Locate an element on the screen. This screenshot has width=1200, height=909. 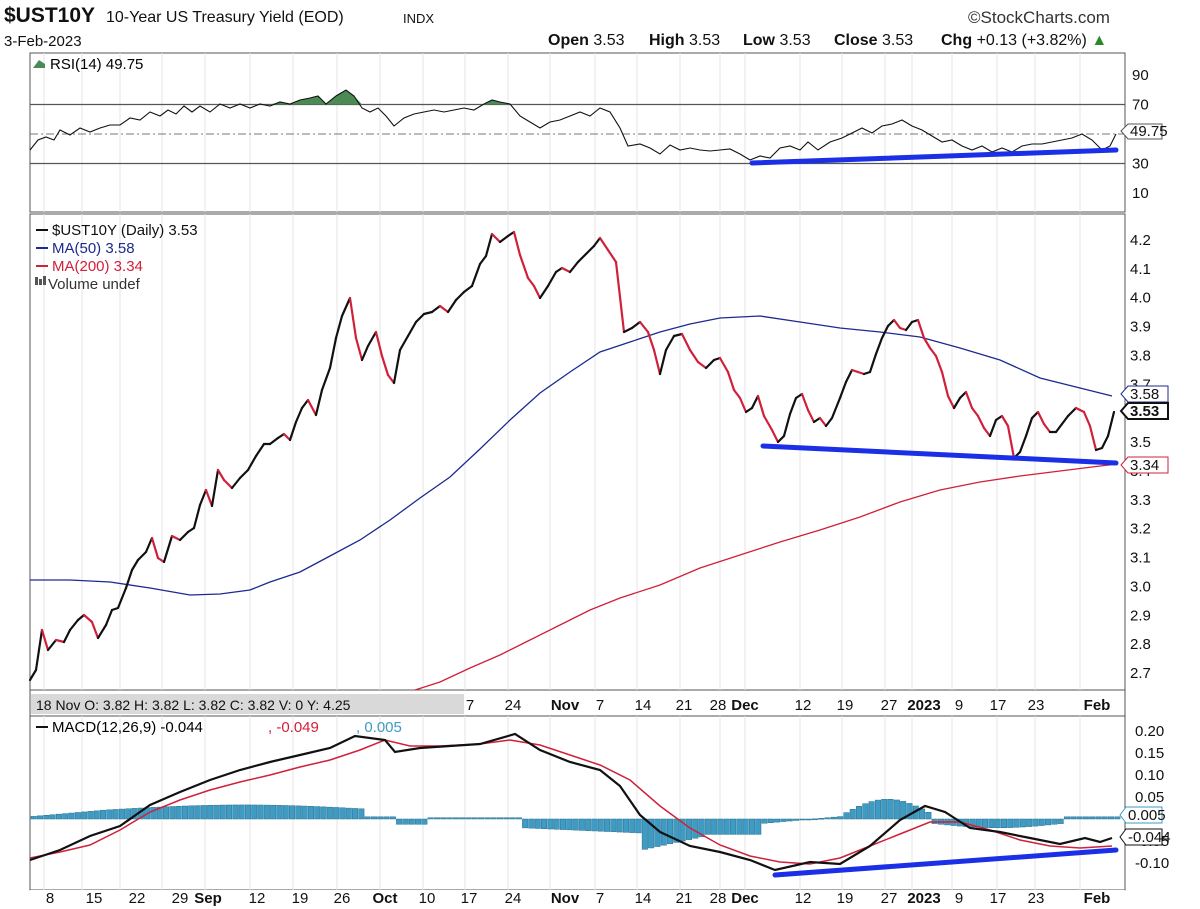
quote-high: High 3.53 is located at coordinates (685, 40).